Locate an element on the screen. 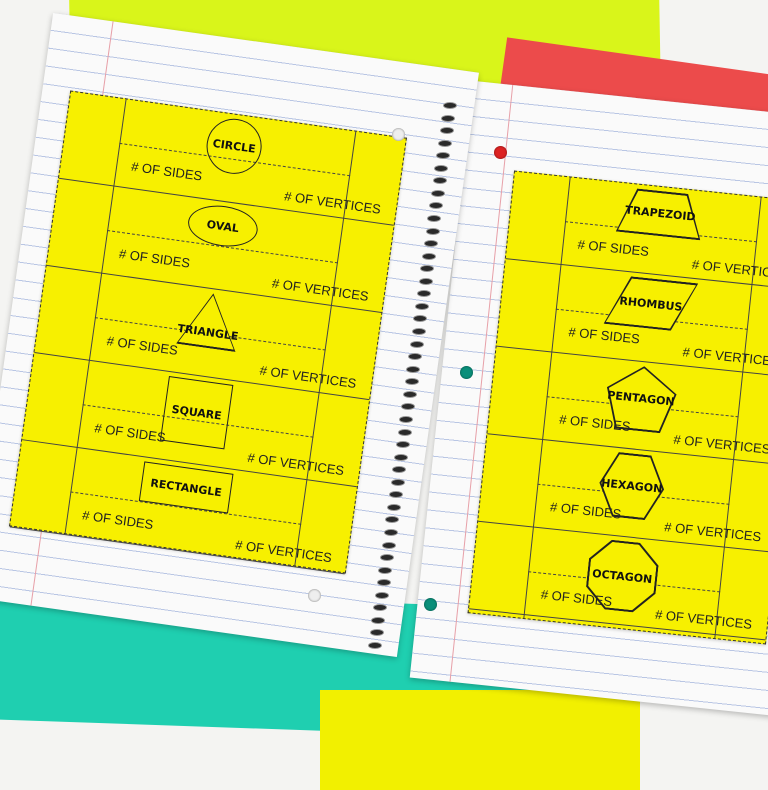 The height and width of the screenshot is (790, 768). shape-name: TRIANGLE is located at coordinates (208, 332).